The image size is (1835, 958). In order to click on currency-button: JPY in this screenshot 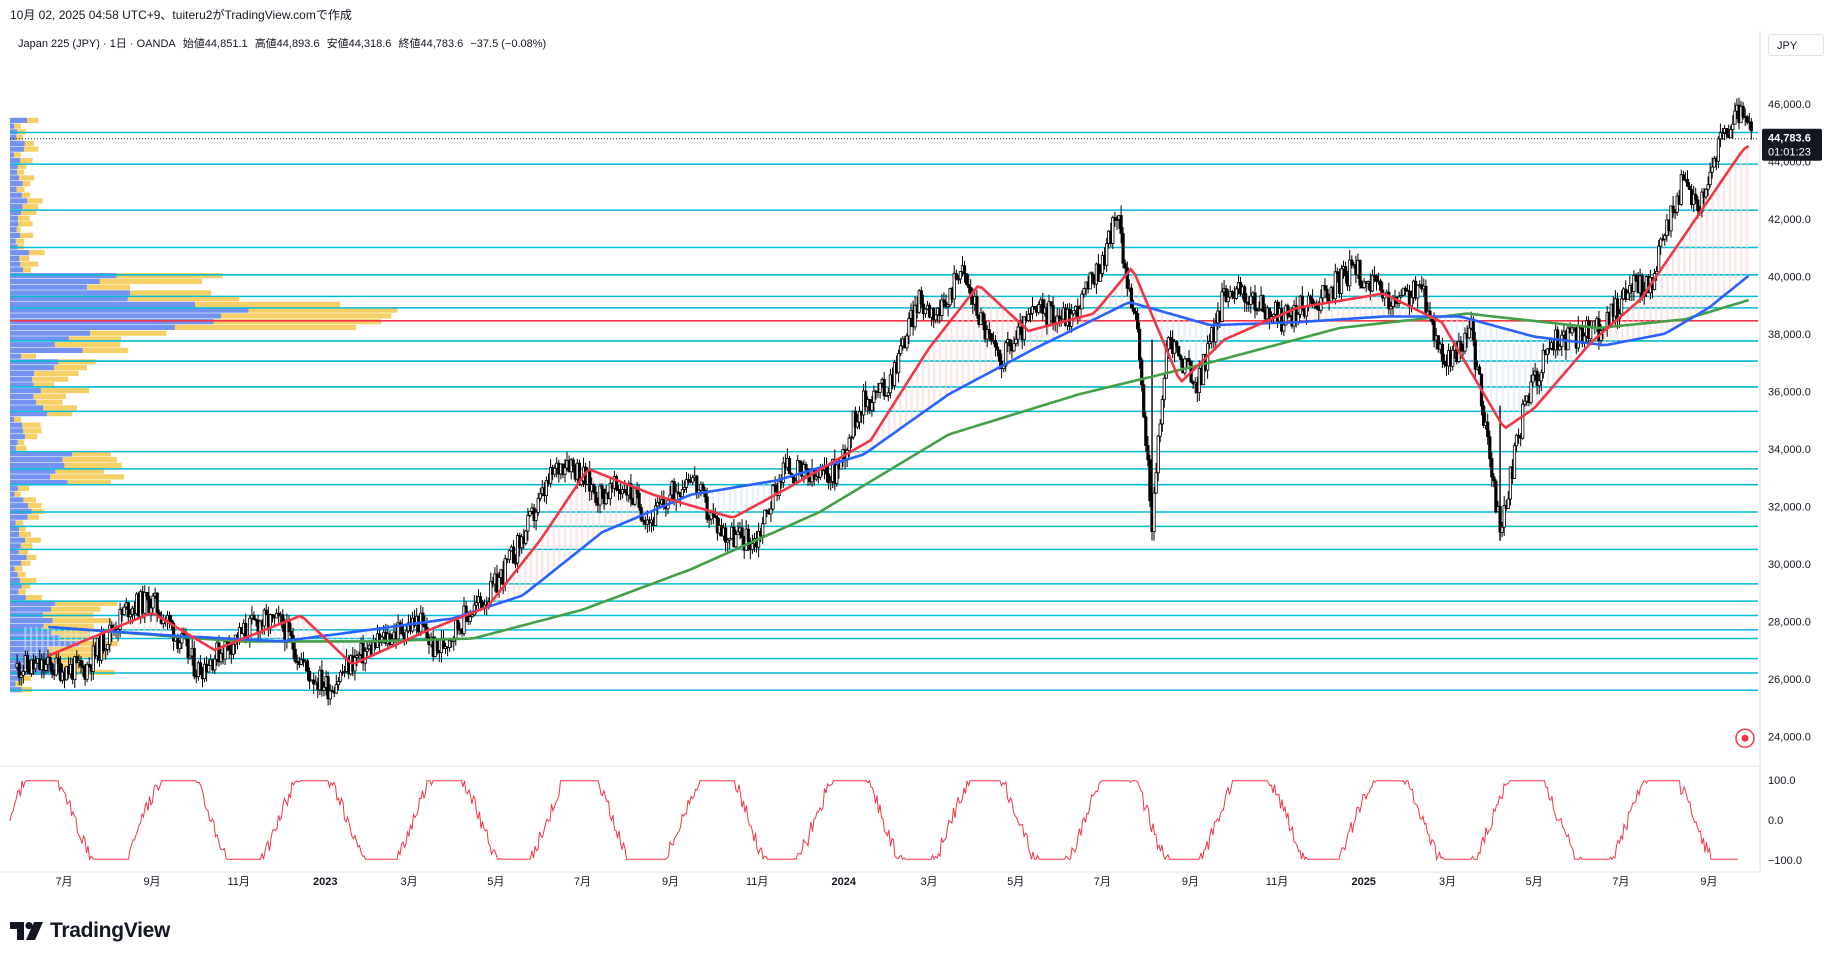, I will do `click(1796, 45)`.